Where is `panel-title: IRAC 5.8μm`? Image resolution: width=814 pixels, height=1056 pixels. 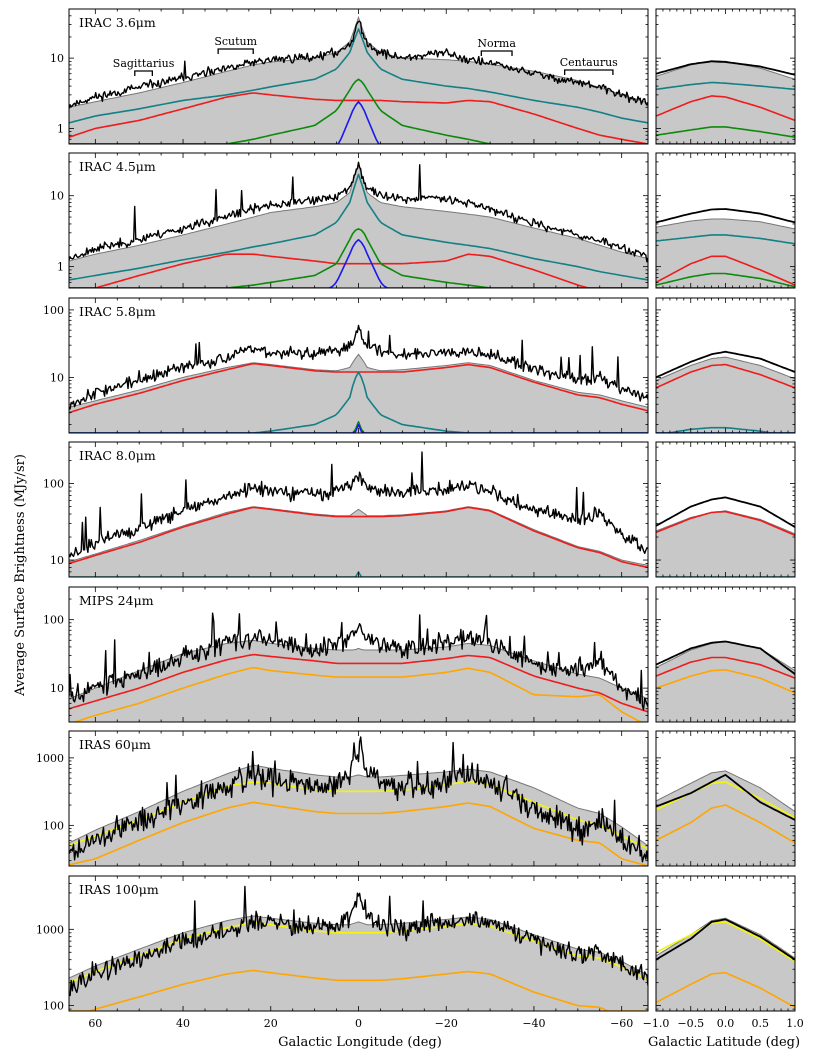 panel-title: IRAC 5.8μm is located at coordinates (117, 311).